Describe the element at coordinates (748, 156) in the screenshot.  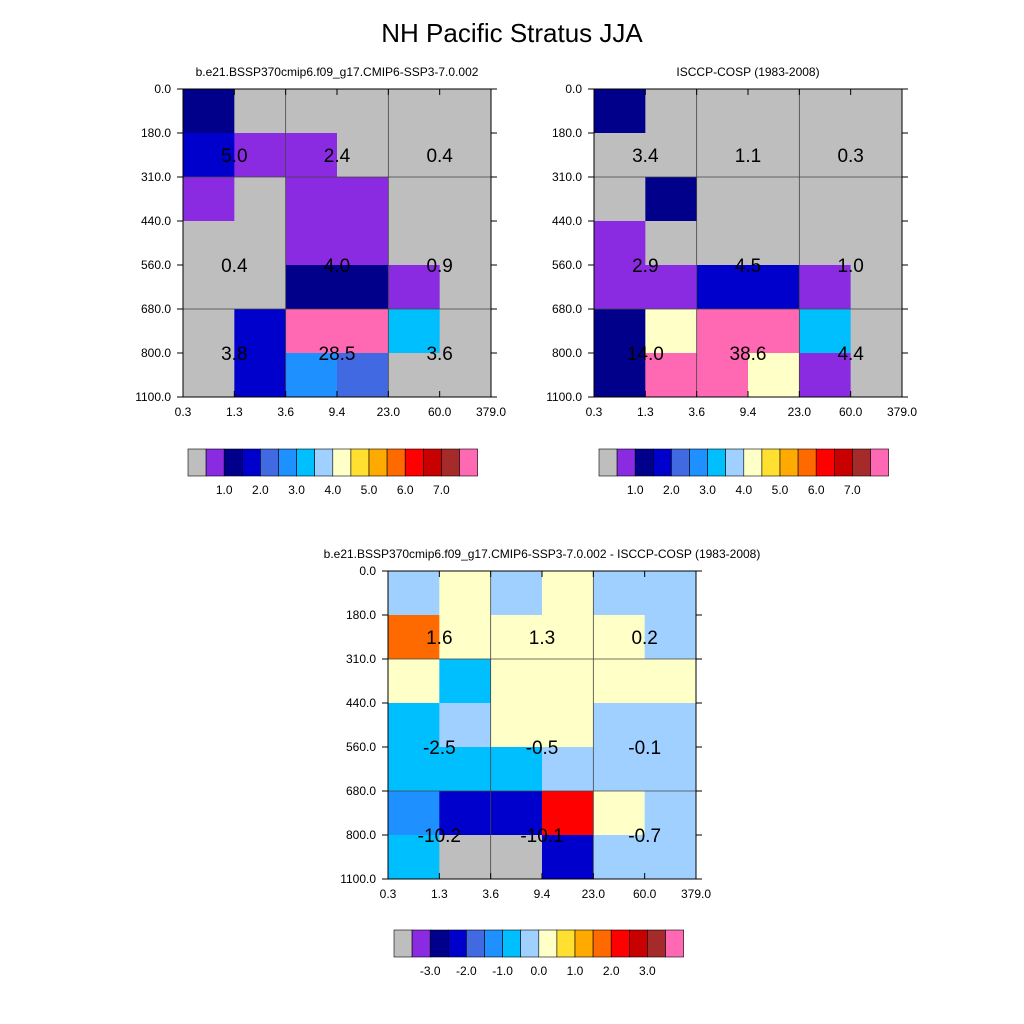
I see `box-value-label: 1.1` at that location.